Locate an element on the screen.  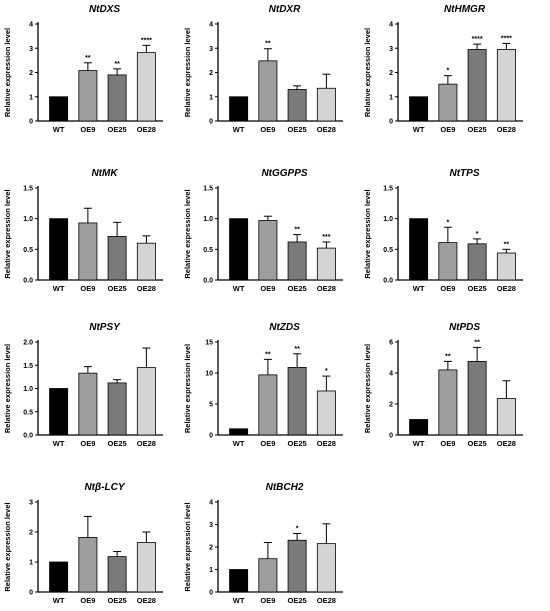
y-tick-label: 6 is located at coordinates (391, 343).